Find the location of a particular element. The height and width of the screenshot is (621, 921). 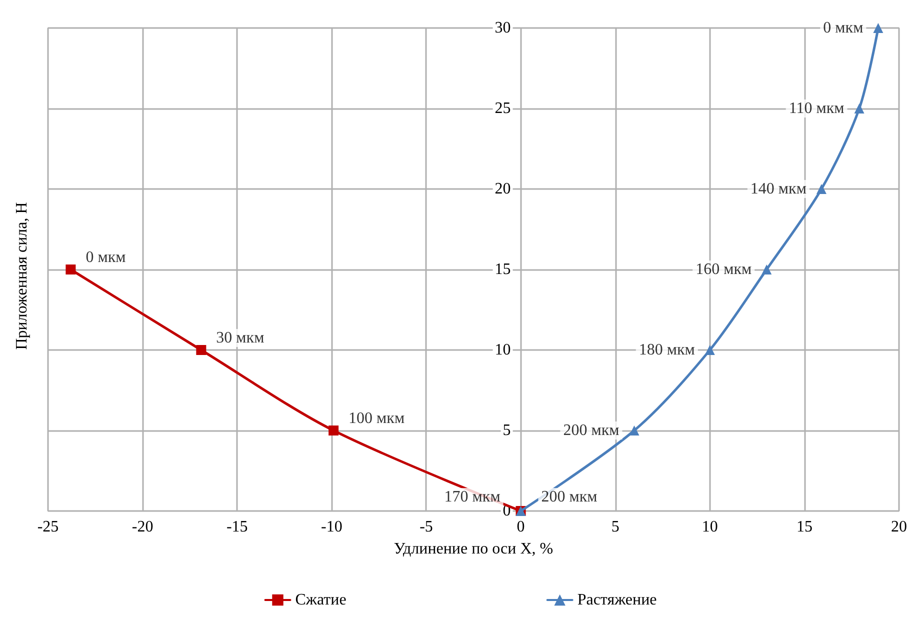

x-axis-title: Удлинение по оси X, % is located at coordinates (474, 549).